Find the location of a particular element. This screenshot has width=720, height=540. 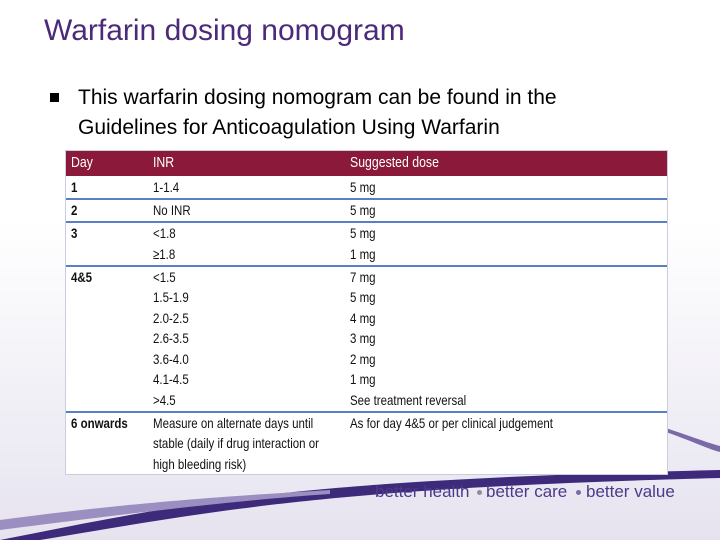

dose-cell: 3 mg is located at coordinates (363, 338).